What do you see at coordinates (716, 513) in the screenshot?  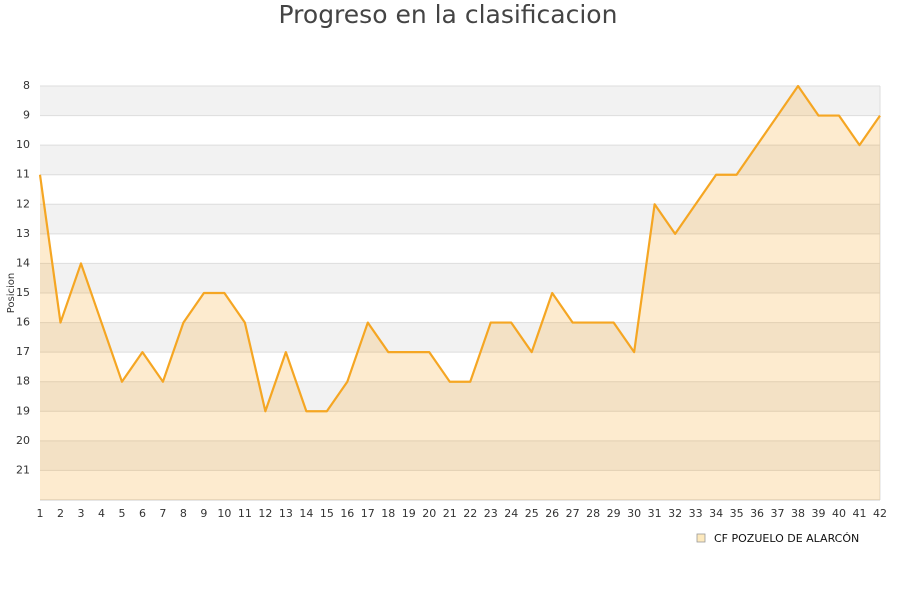 I see `x-tick-label: 34` at bounding box center [716, 513].